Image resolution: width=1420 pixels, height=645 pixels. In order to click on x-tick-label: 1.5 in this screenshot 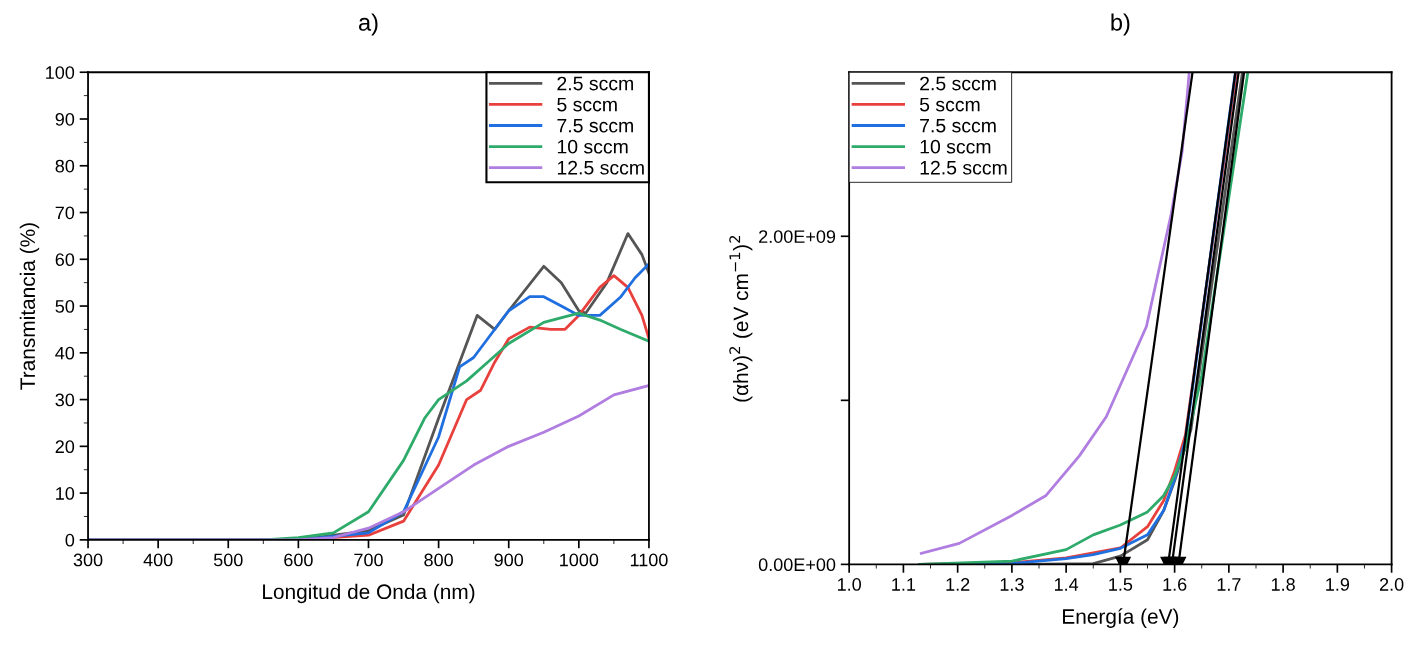, I will do `click(1121, 584)`.